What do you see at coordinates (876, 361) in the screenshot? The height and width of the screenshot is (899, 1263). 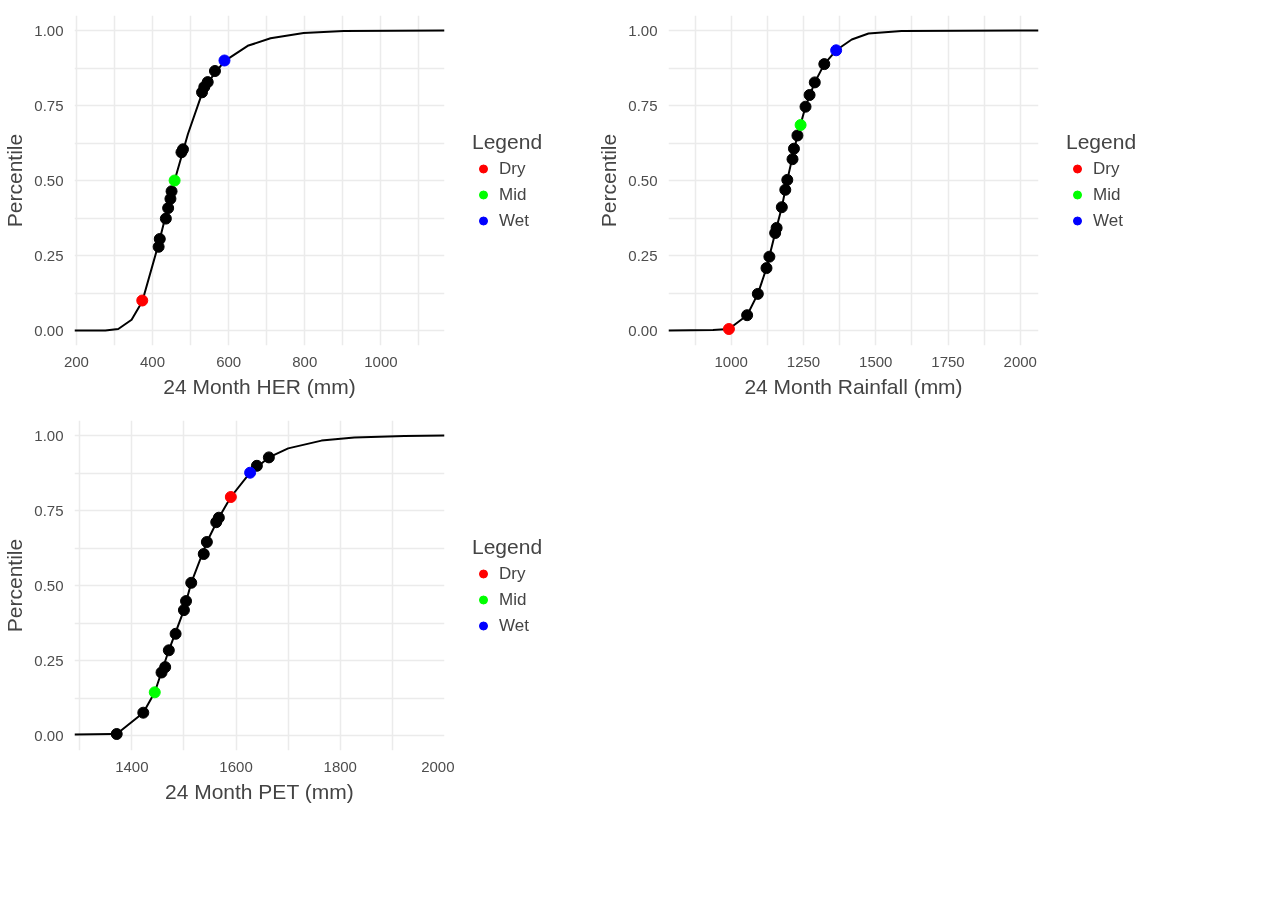 I see `x-tick-label: 1500` at bounding box center [876, 361].